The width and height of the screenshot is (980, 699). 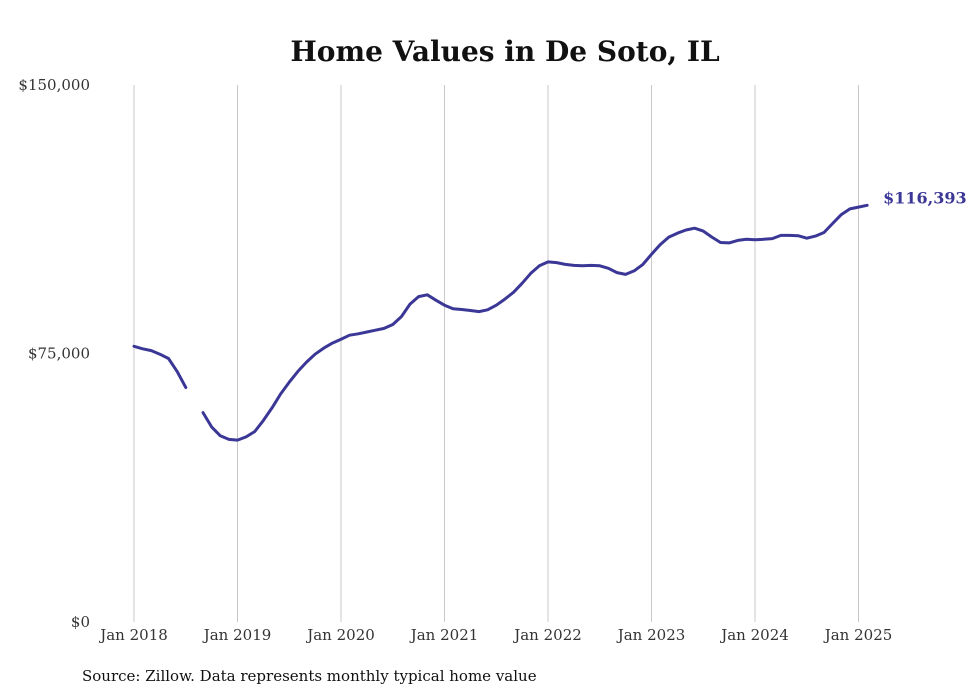 What do you see at coordinates (133, 635) in the screenshot?
I see `x-tick-label: Jan 2018` at bounding box center [133, 635].